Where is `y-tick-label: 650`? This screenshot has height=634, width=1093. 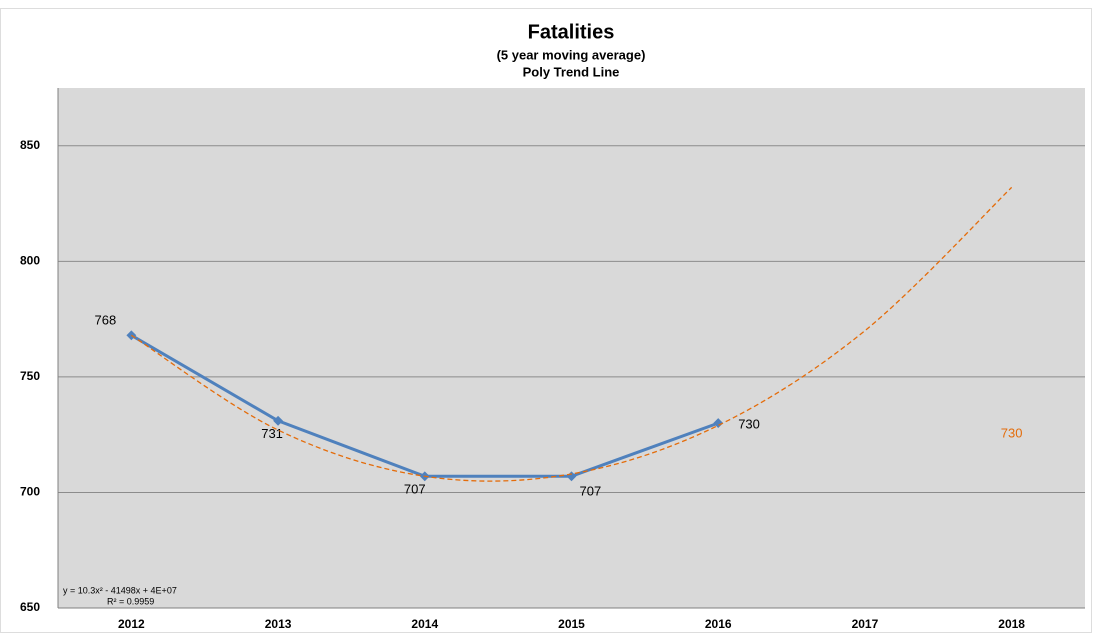 y-tick-label: 650 is located at coordinates (30, 607).